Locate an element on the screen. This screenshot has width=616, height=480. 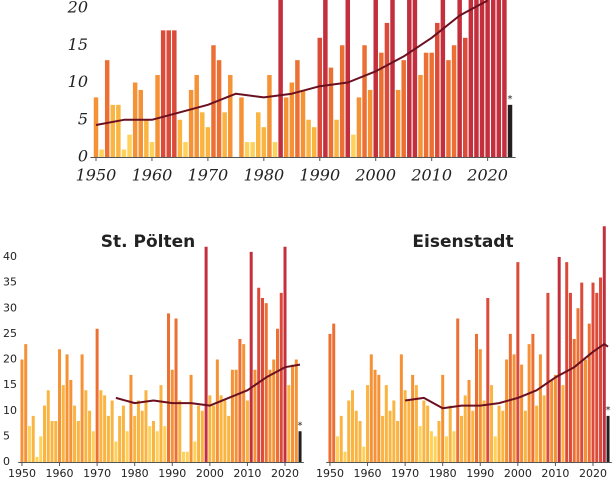
panel-title: St. Pölten is located at coordinates (148, 242).